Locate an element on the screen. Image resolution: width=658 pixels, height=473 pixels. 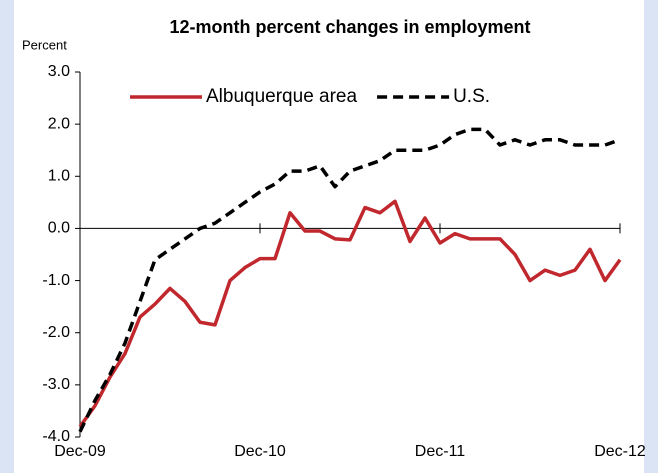
y-tick-label: -4.0 is located at coordinates (56, 436).